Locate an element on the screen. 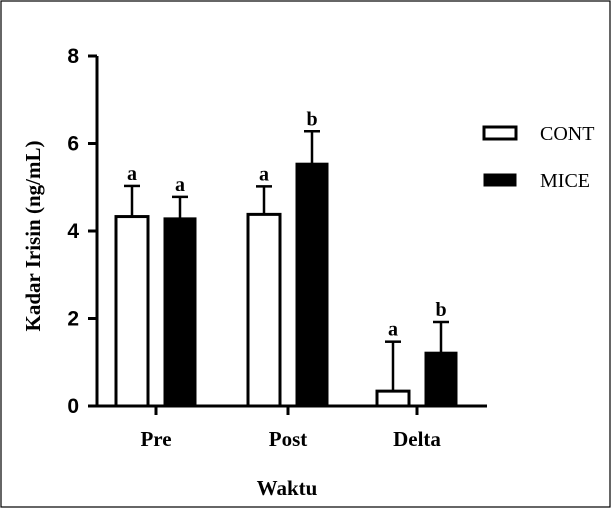  x-tick-label: Delta is located at coordinates (417, 439).